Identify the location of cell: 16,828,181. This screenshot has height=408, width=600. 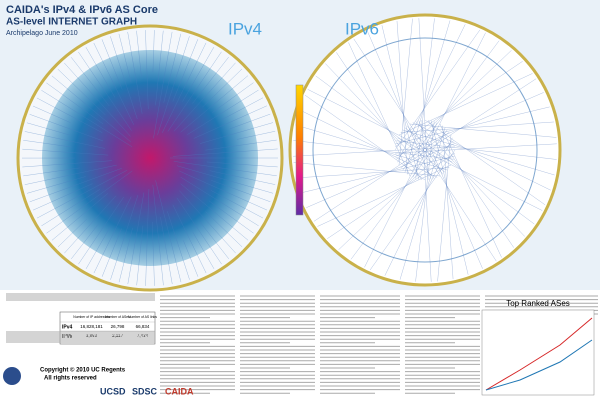
(91, 326).